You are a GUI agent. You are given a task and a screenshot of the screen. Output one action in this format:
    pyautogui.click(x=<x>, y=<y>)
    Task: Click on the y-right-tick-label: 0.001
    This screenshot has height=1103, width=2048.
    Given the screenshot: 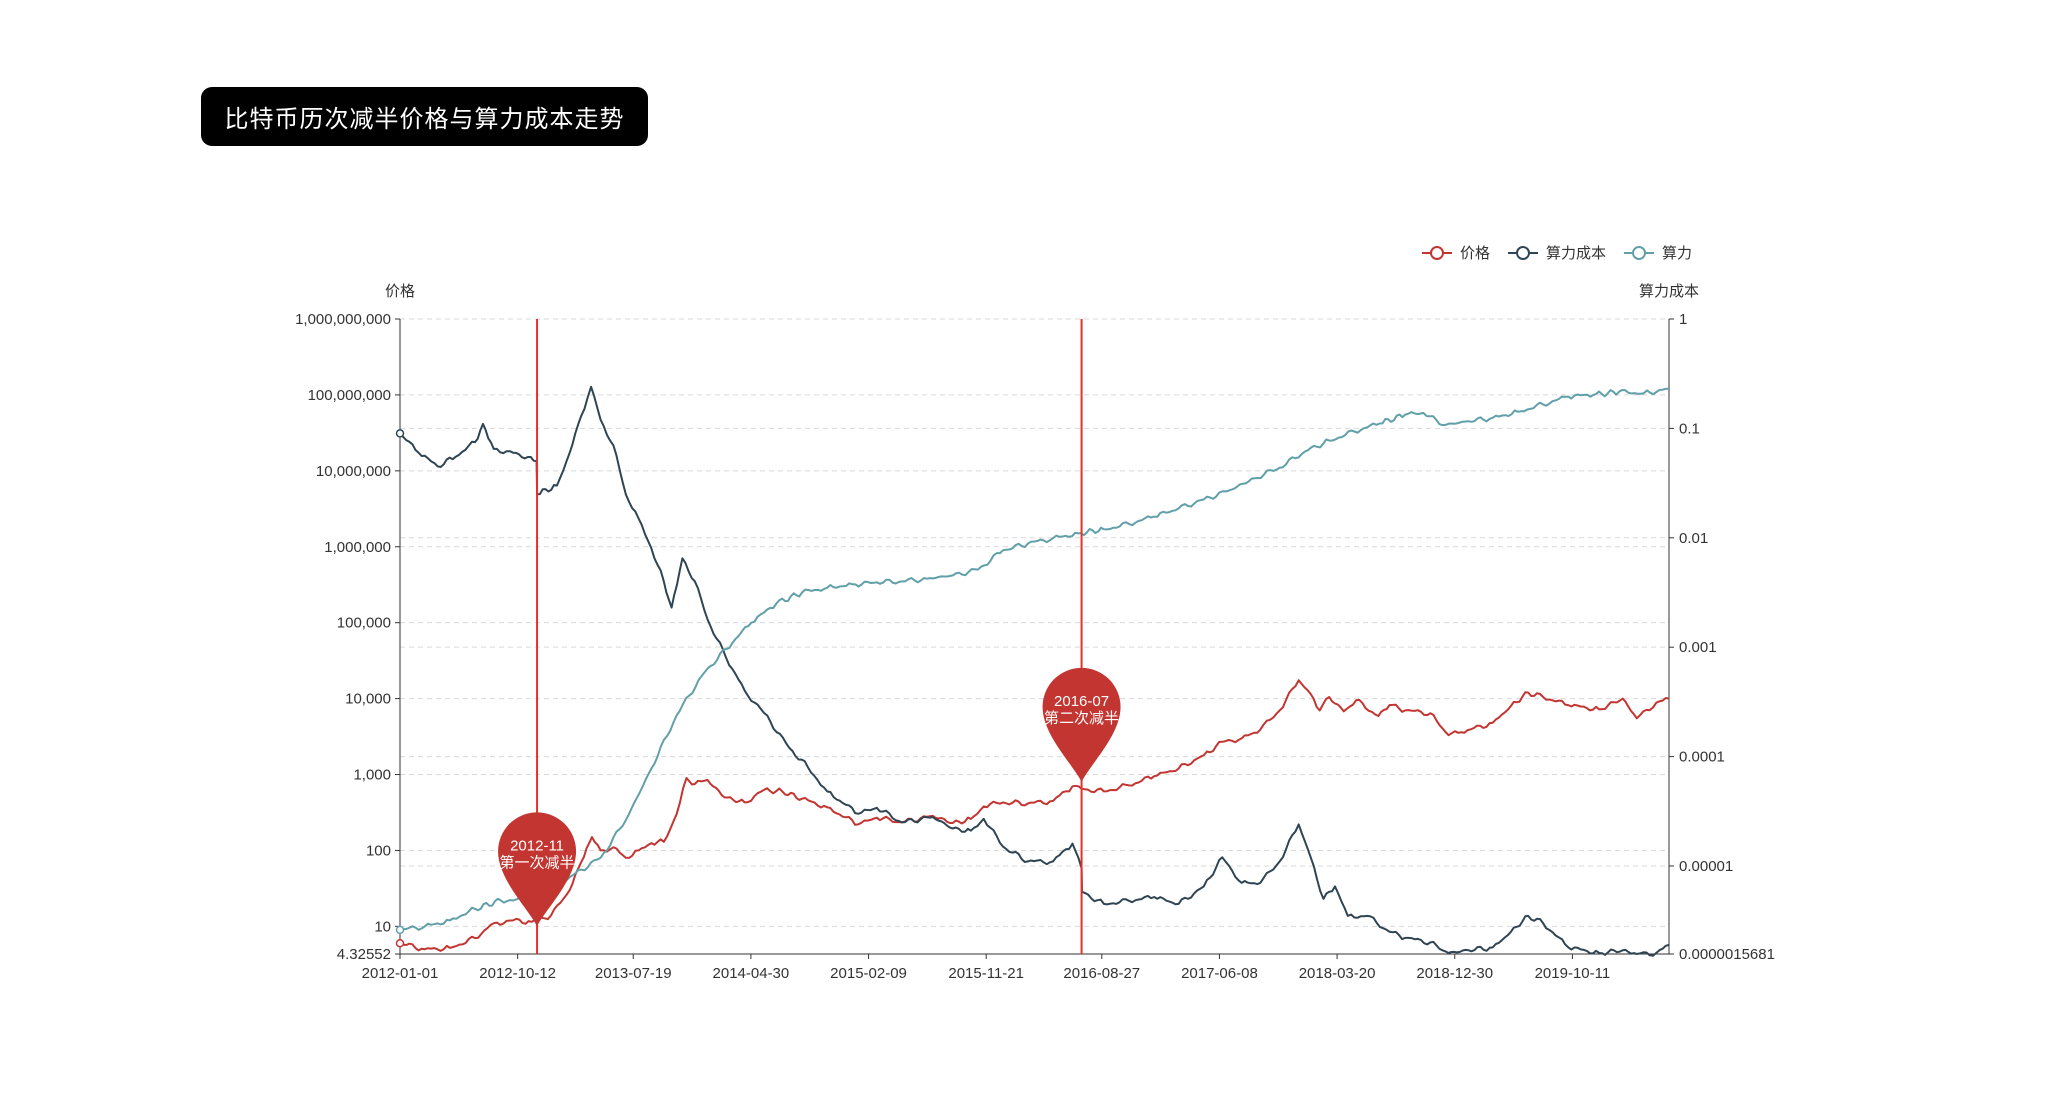 What is the action you would take?
    pyautogui.click(x=1698, y=647)
    